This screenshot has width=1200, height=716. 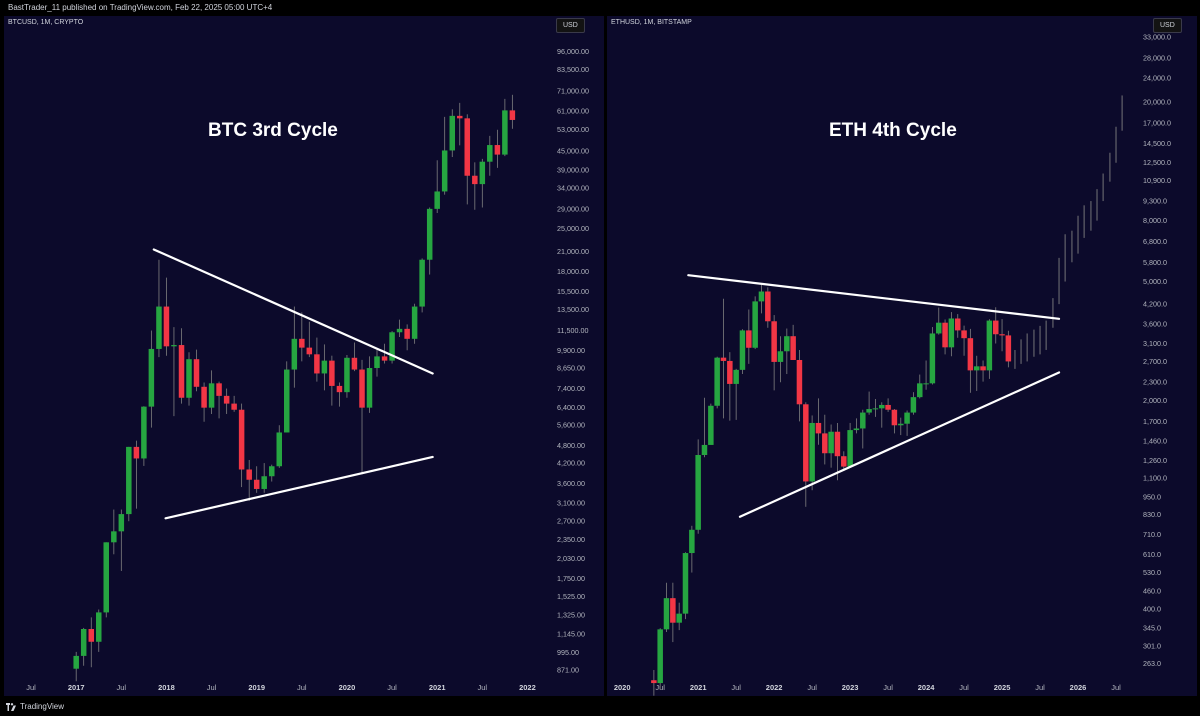 What do you see at coordinates (571, 521) in the screenshot?
I see `y-tick-label: 2,700.00` at bounding box center [571, 521].